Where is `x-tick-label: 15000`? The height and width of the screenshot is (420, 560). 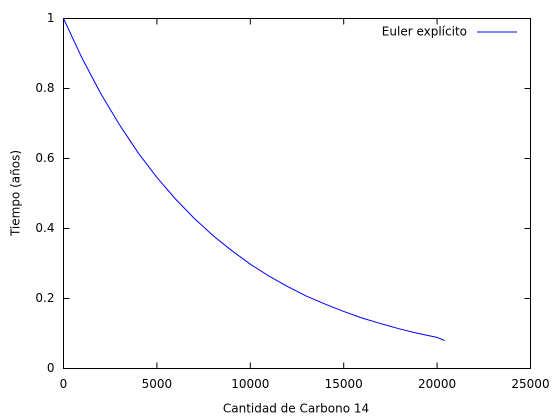 x-tick-label: 15000 is located at coordinates (344, 384).